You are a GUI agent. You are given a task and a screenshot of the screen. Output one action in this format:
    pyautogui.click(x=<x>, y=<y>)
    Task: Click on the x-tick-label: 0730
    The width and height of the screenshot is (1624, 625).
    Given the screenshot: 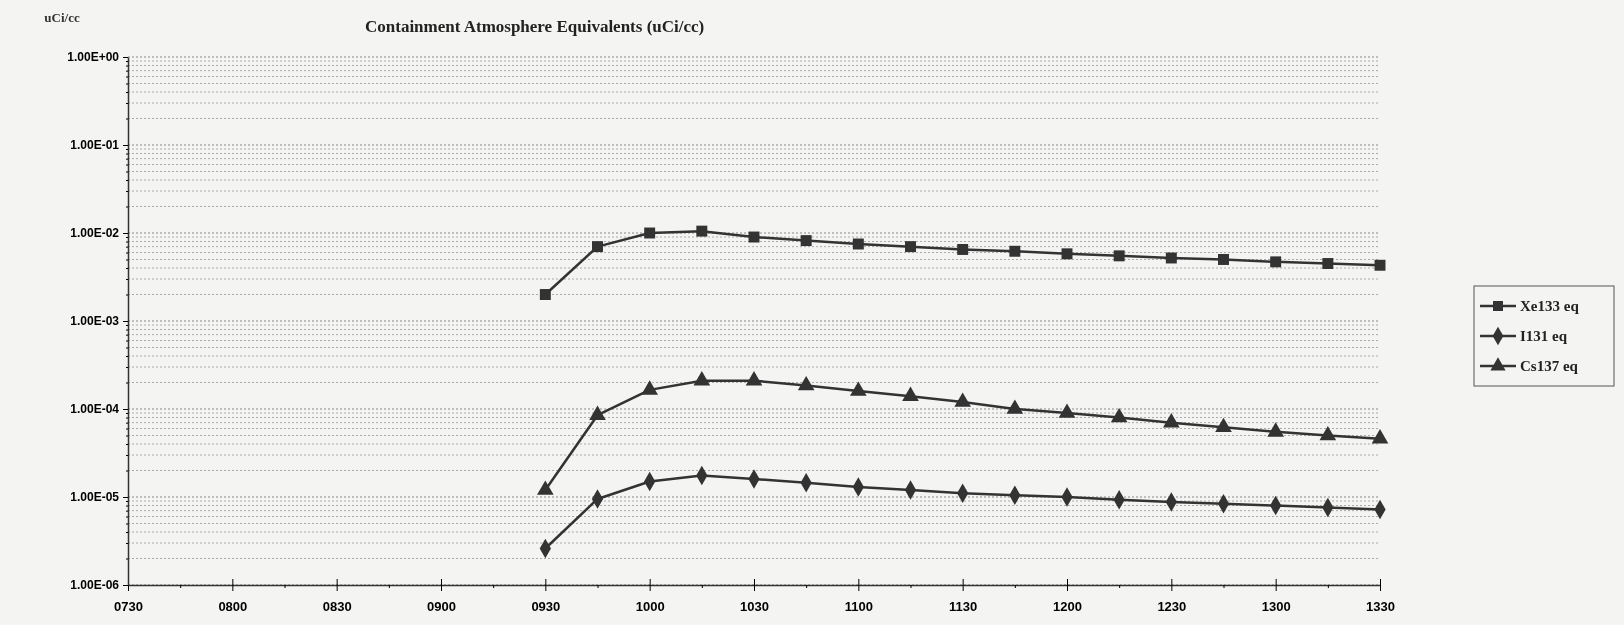 What is the action you would take?
    pyautogui.click(x=128, y=606)
    